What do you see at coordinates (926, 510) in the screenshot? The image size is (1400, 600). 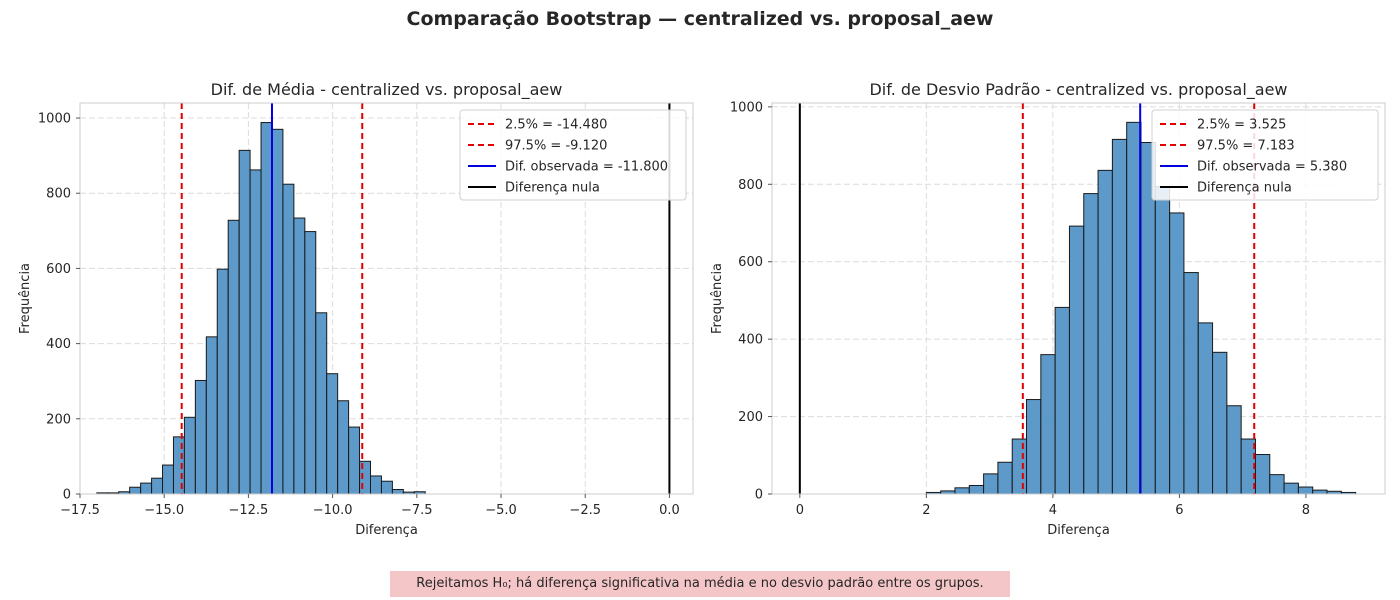 I see `x-tick-label: 2` at bounding box center [926, 510].